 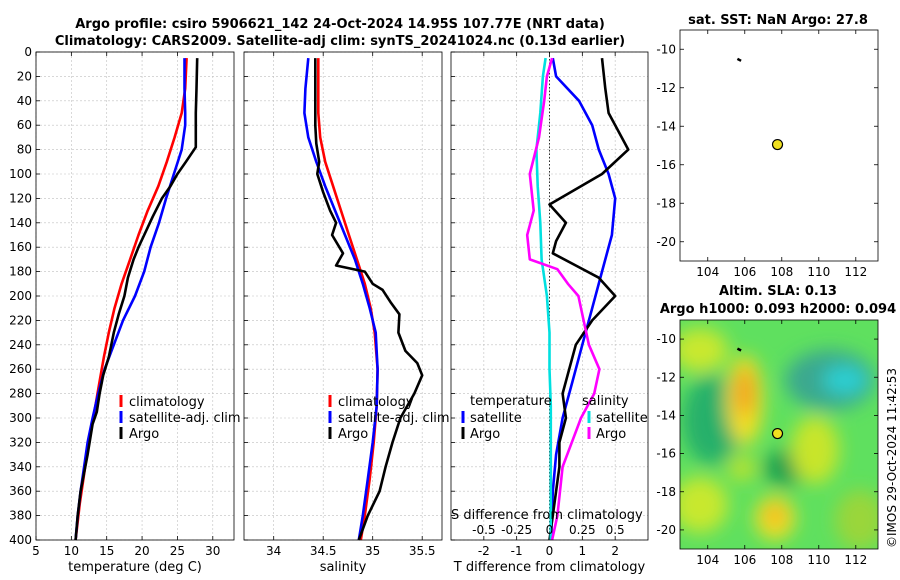 What do you see at coordinates (20, 198) in the screenshot?
I see `y-tick-label: 120` at bounding box center [20, 198].